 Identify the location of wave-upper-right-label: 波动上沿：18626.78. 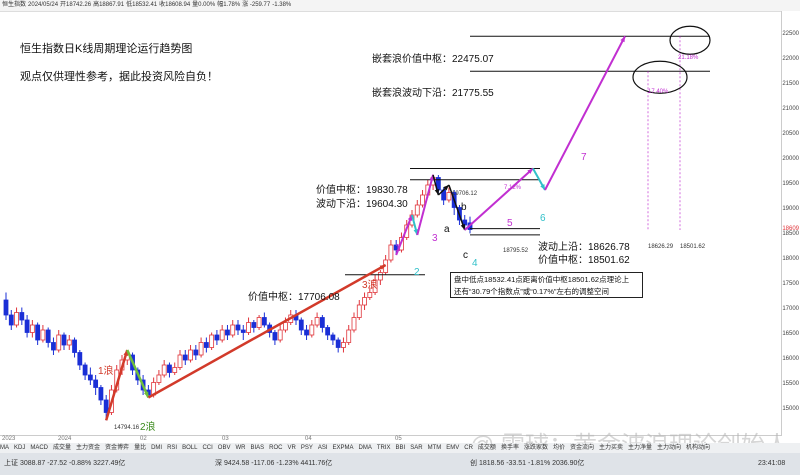
(584, 247).